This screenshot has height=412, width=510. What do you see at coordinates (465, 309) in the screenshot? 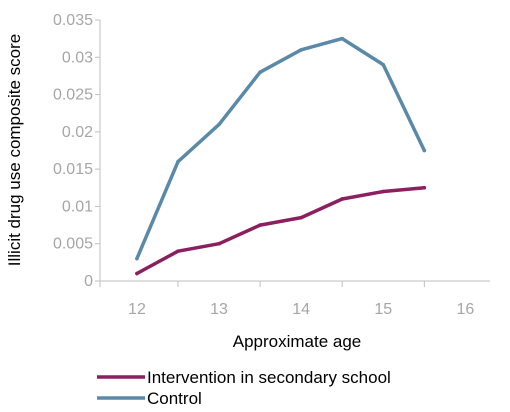
I see `x-tick-label: 16` at bounding box center [465, 309].